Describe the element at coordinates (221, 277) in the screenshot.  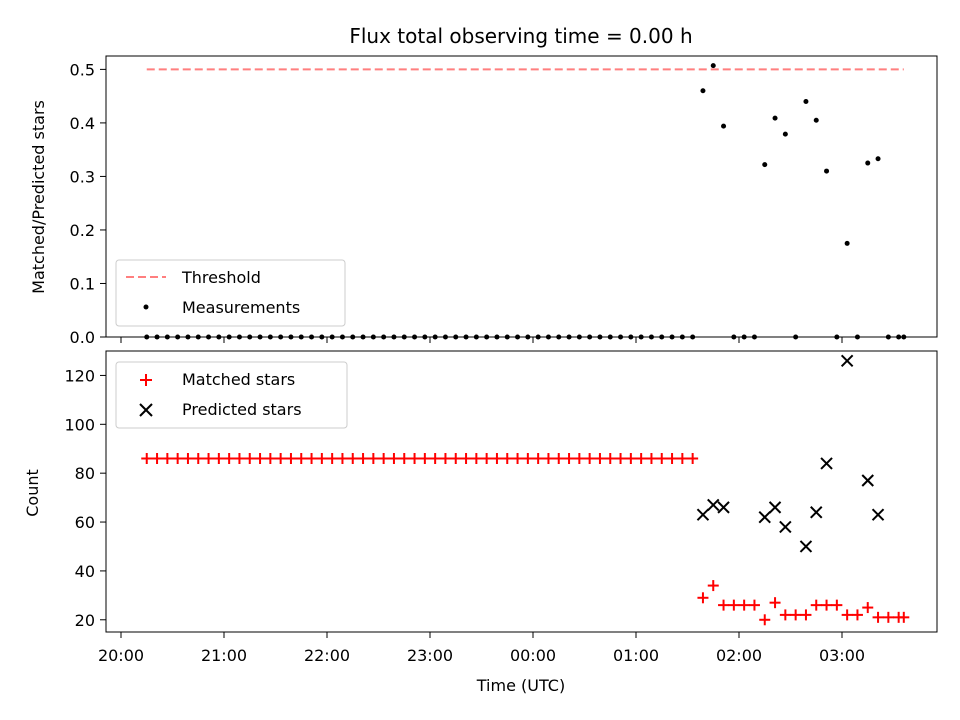
I see `legend-threshold-label: Threshold` at that location.